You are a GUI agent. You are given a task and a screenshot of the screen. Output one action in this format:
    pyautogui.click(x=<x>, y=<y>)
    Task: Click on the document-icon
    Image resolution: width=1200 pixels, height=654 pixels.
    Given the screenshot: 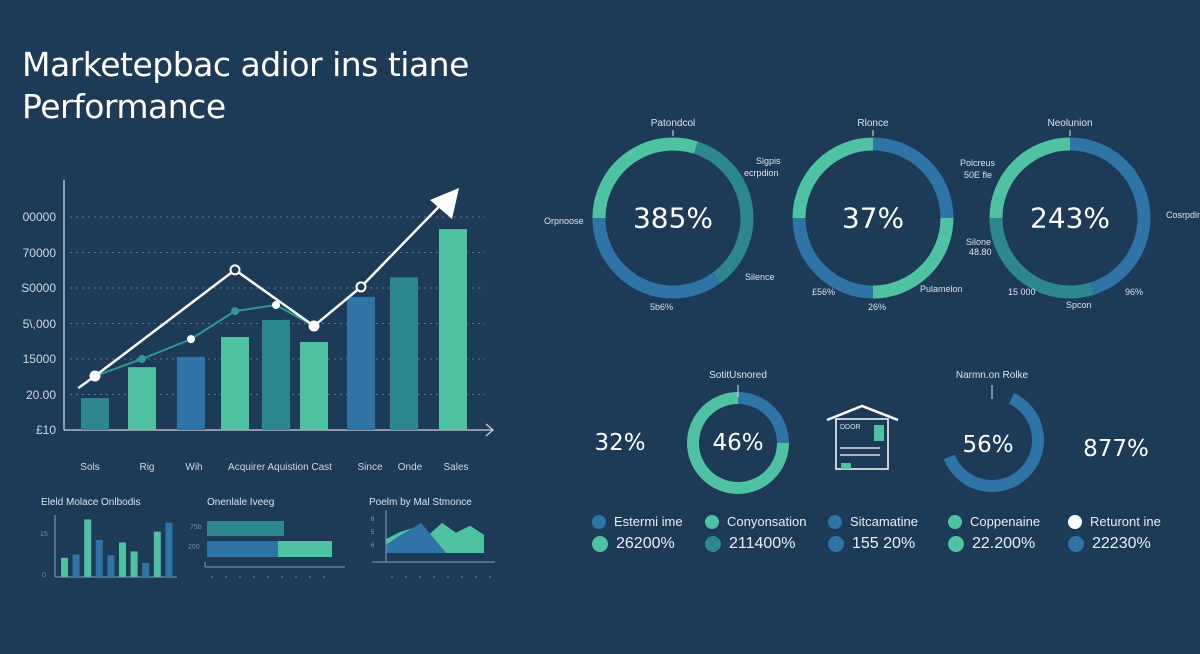 What is the action you would take?
    pyautogui.click(x=862, y=444)
    